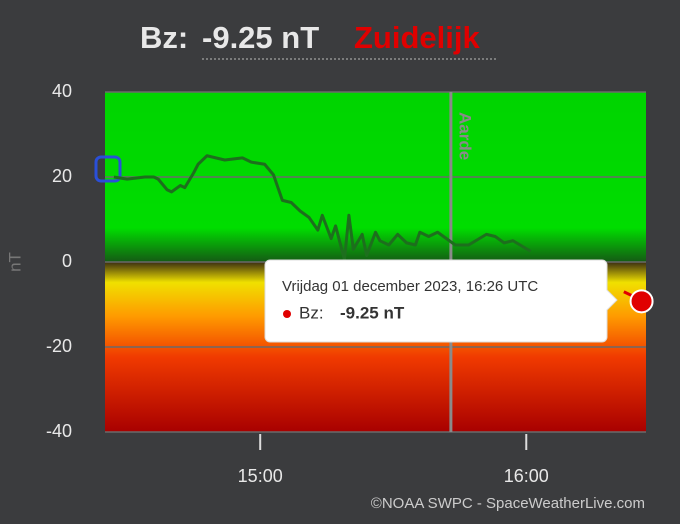 Image resolution: width=680 pixels, height=524 pixels. What do you see at coordinates (62, 91) in the screenshot?
I see `y-tick-label: 40` at bounding box center [62, 91].